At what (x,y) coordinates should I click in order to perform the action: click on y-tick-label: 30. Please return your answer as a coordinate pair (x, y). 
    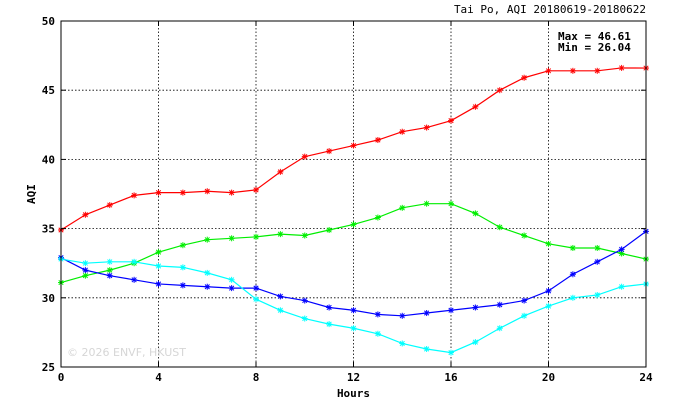
    Looking at the image, I should click on (48, 298).